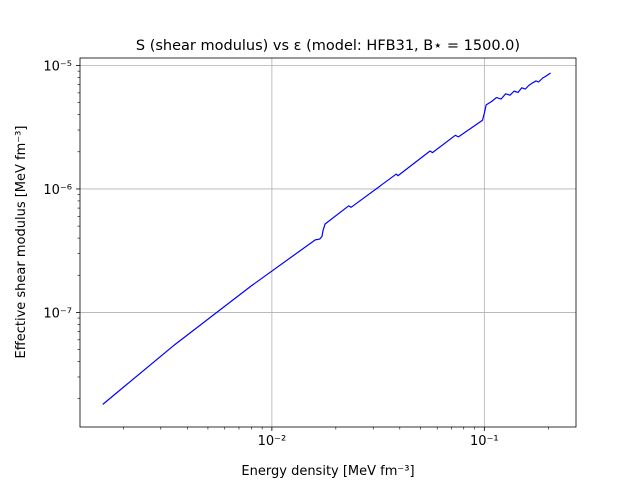  What do you see at coordinates (57, 66) in the screenshot?
I see `y-tick-label: 10⁻⁵` at bounding box center [57, 66].